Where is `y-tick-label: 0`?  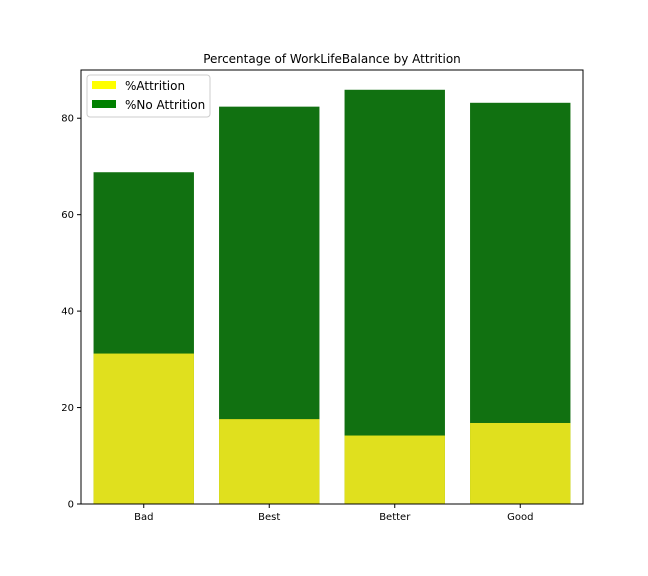 y-tick-label: 0 is located at coordinates (71, 505).